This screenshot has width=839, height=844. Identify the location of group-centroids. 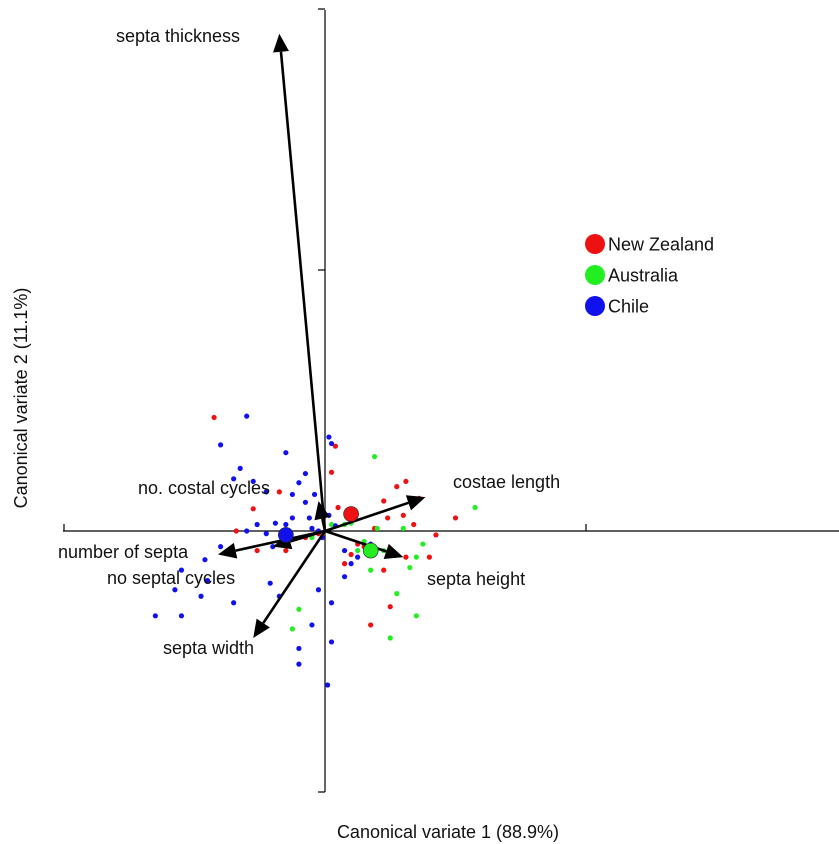
(328, 532).